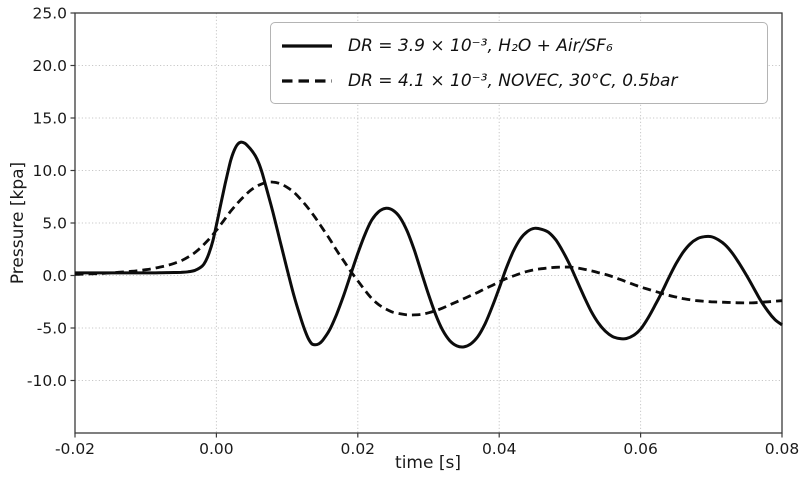  What do you see at coordinates (307, 45) in the screenshot?
I see `solid-line-icon` at bounding box center [307, 45].